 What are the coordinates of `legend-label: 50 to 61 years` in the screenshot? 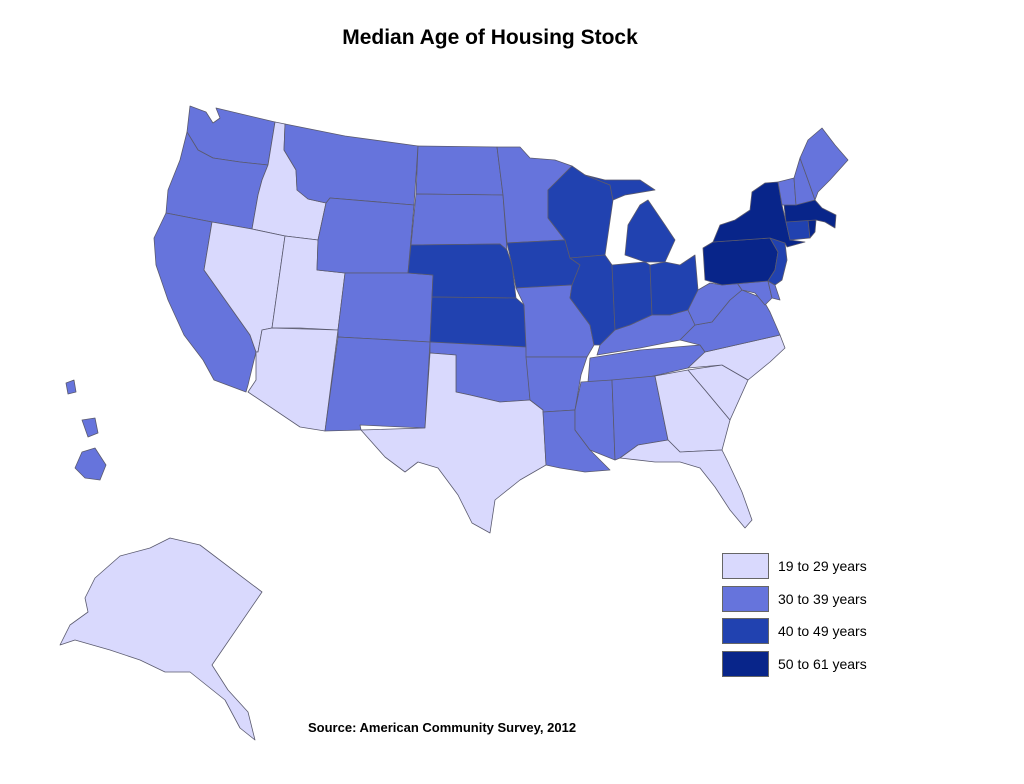 It's located at (822, 663).